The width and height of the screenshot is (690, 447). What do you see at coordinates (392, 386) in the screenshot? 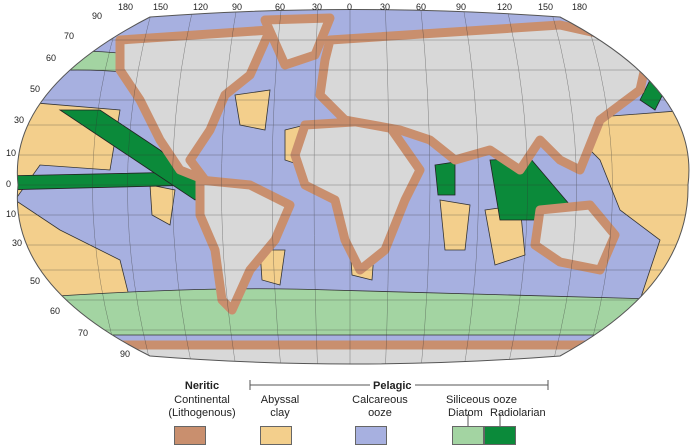
I see `legend-pelagic-title: Pelagic` at bounding box center [392, 386].